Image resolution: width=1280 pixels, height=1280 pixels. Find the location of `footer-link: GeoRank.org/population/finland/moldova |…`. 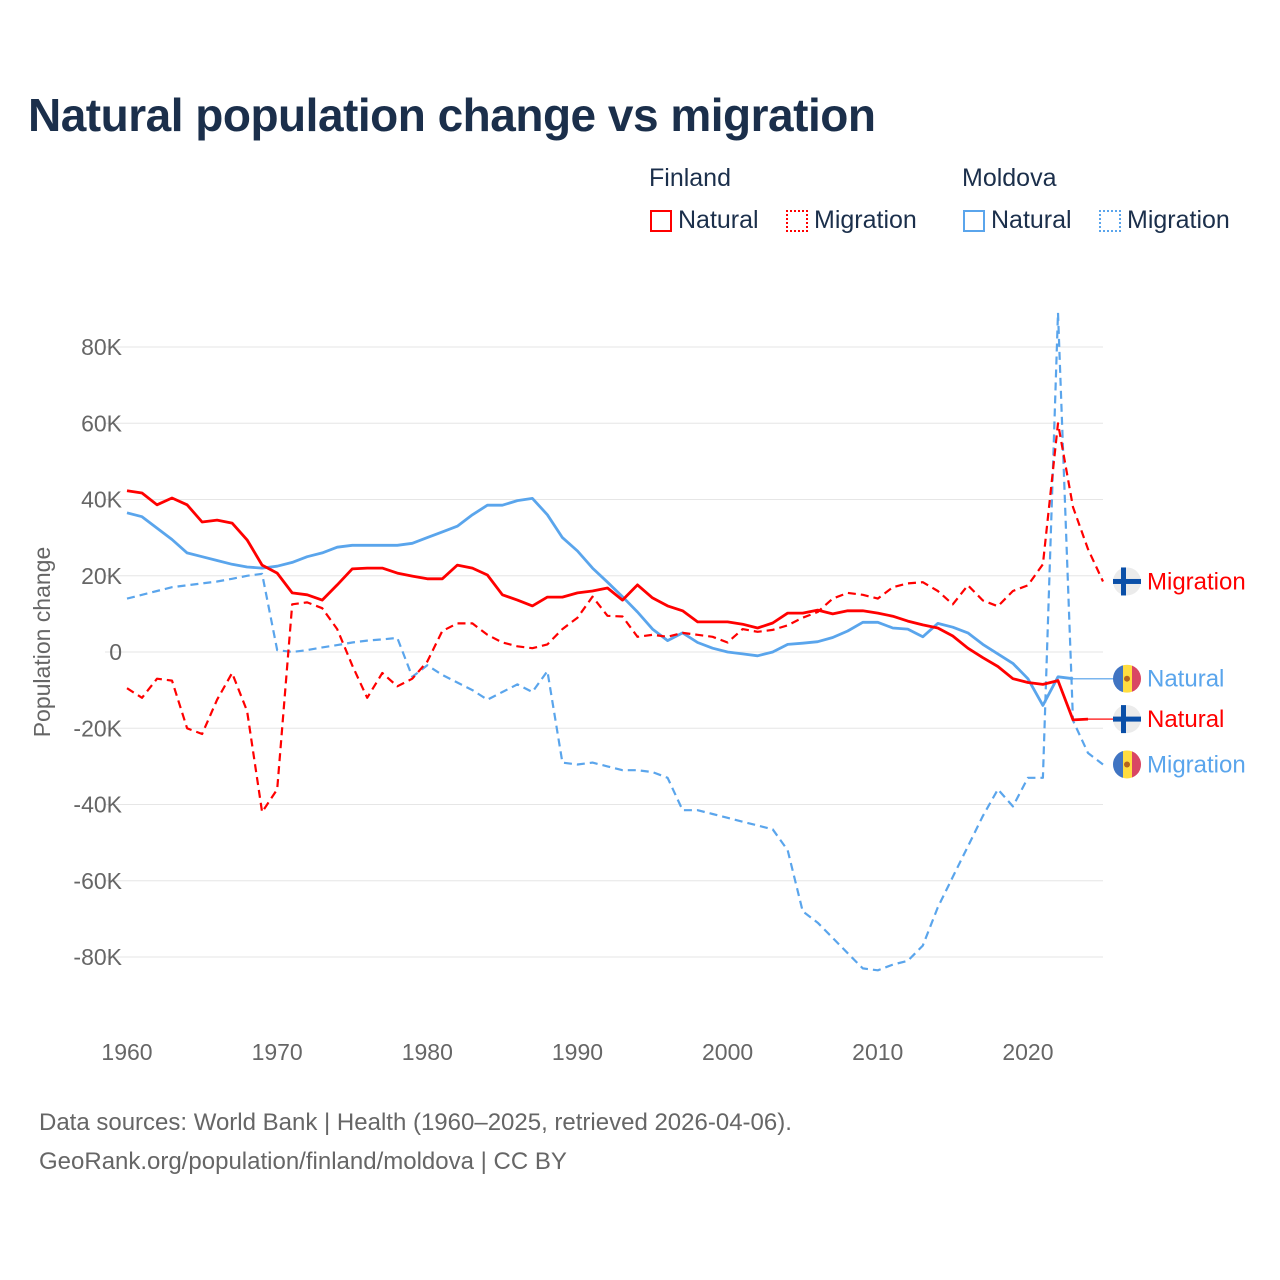

footer-link: GeoRank.org/population/finland/moldova |… is located at coordinates (303, 1161).